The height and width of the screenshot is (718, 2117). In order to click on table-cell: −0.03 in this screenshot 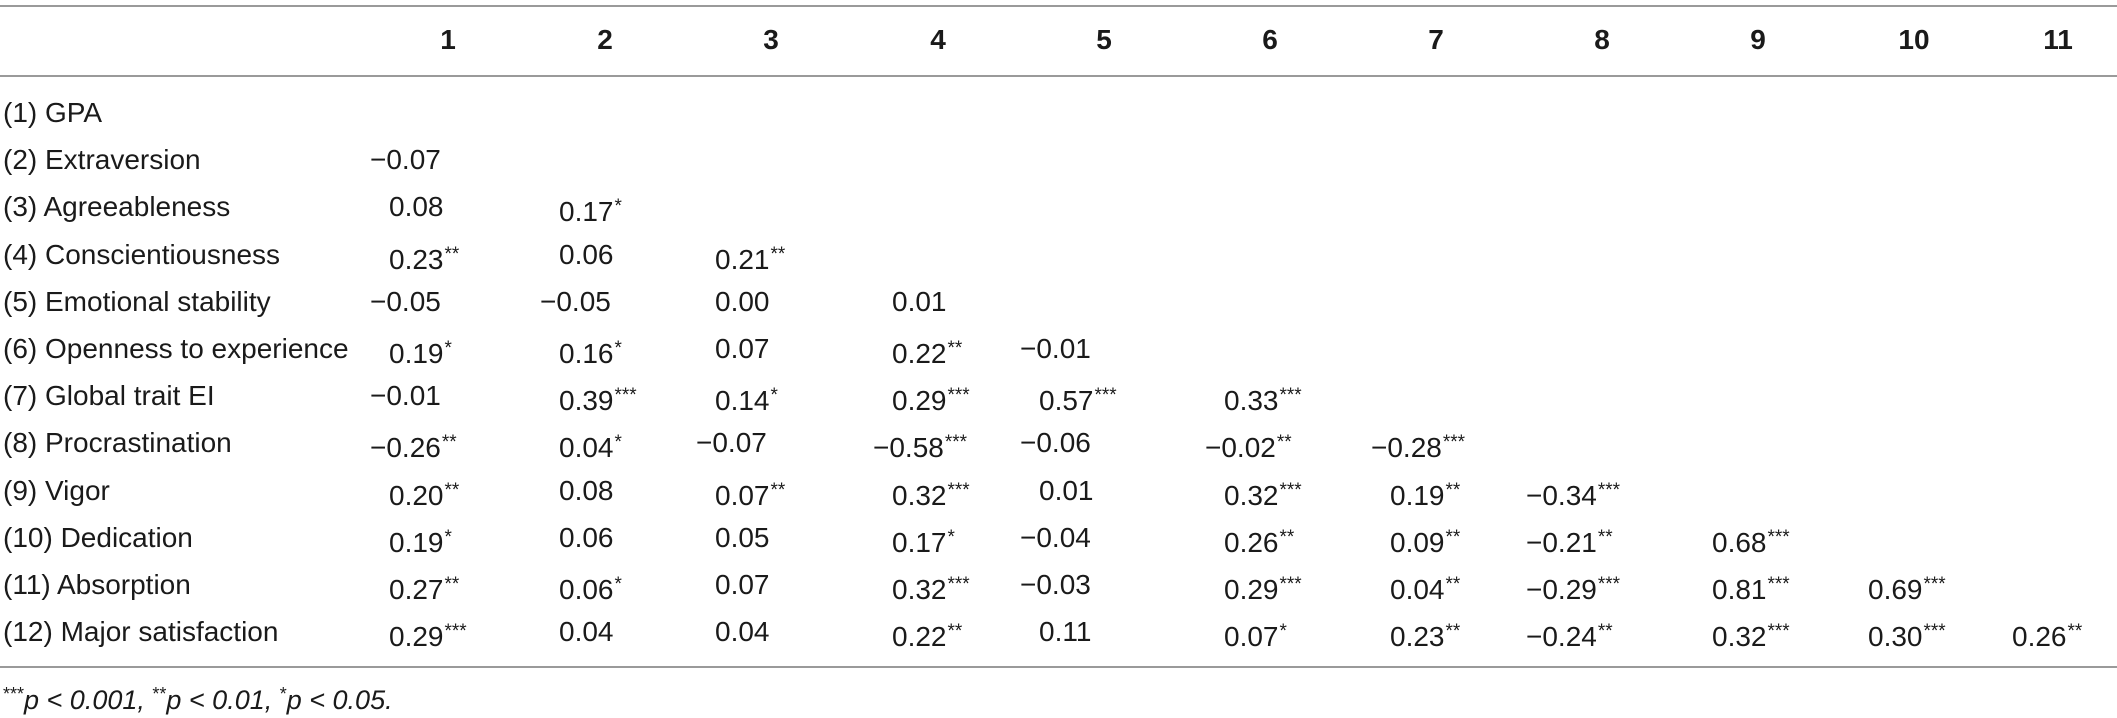, I will do `click(1055, 584)`.